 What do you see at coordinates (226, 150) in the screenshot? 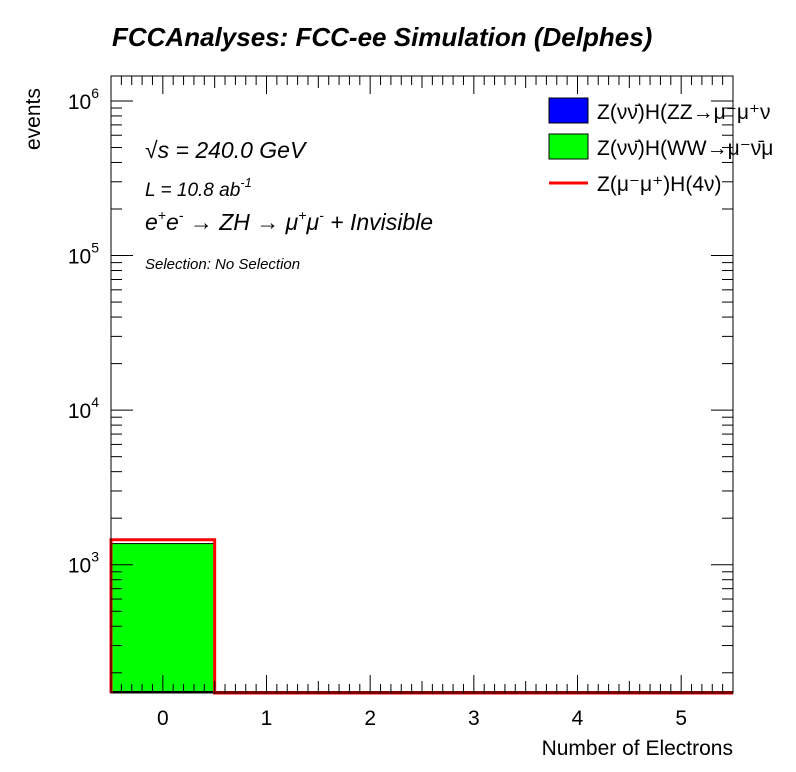
I see `sqrt-s-annotation: √s = 240.0 GeV` at bounding box center [226, 150].